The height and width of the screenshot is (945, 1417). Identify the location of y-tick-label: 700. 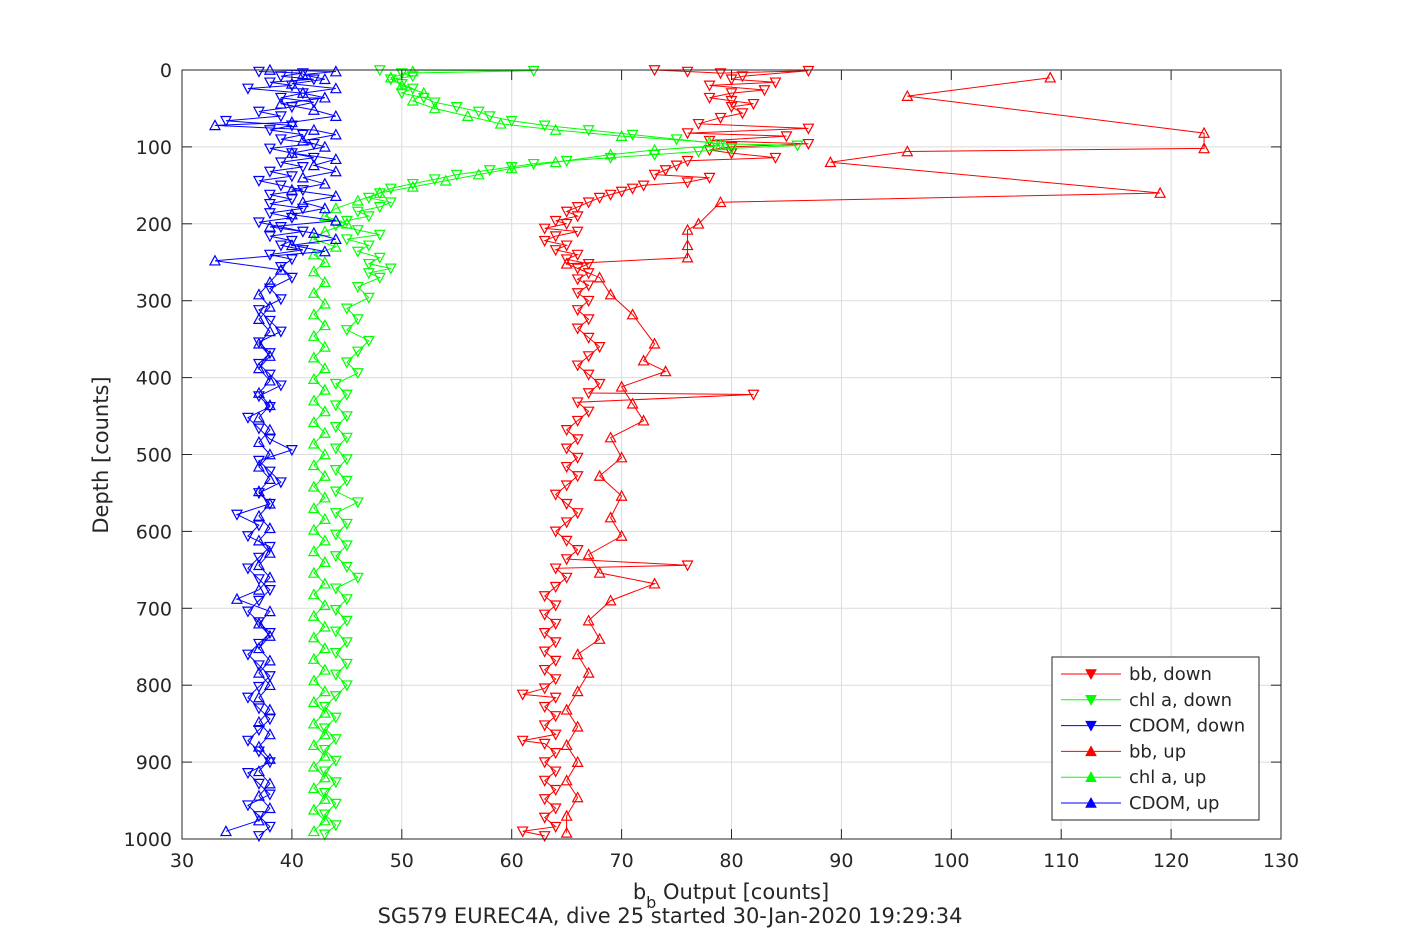
(154, 609).